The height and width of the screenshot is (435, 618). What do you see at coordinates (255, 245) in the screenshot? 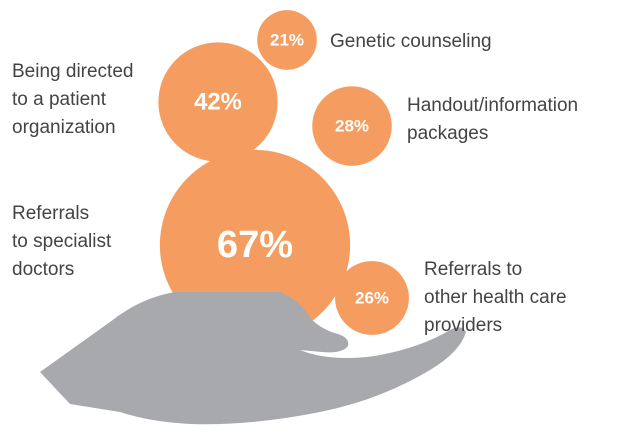
I see `value-label: 67%` at bounding box center [255, 245].